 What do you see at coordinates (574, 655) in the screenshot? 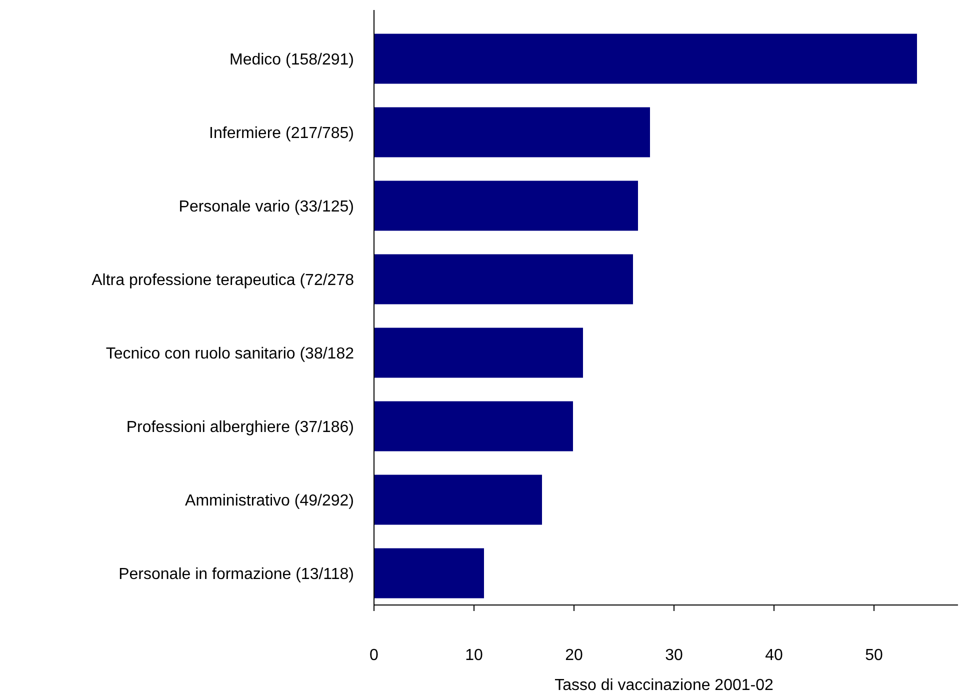
I see `x-tick-label: 20` at bounding box center [574, 655].